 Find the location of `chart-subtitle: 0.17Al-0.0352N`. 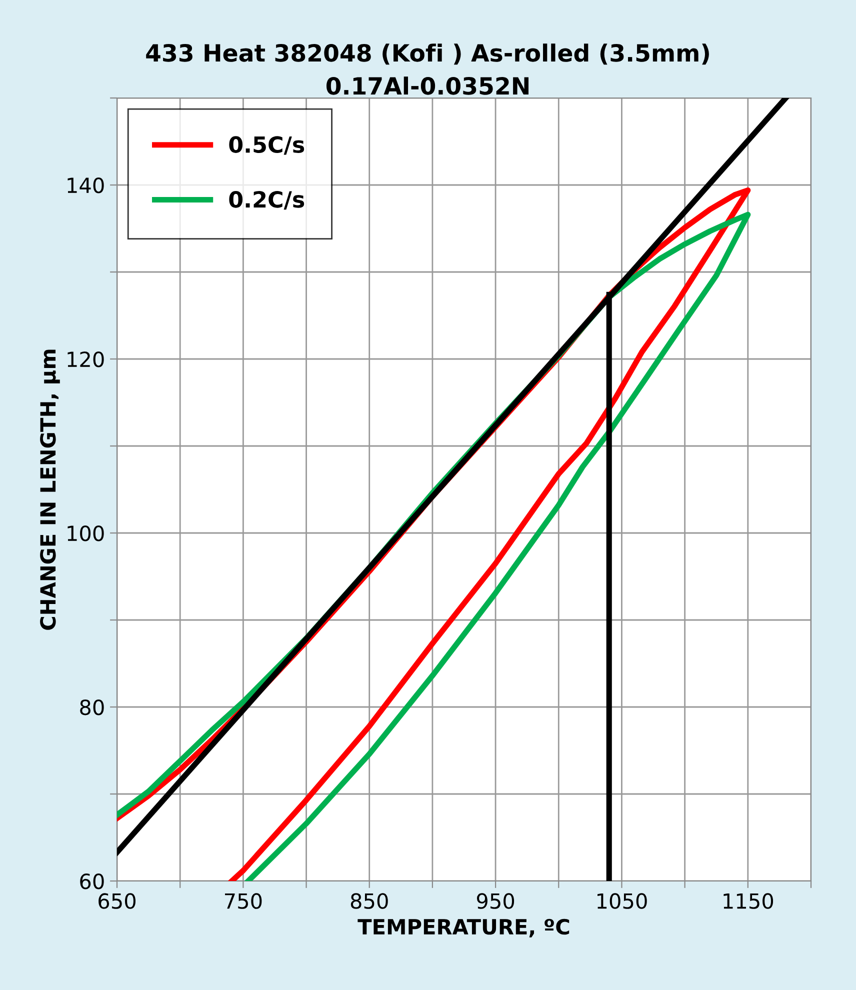

chart-subtitle: 0.17Al-0.0352N is located at coordinates (427, 85).